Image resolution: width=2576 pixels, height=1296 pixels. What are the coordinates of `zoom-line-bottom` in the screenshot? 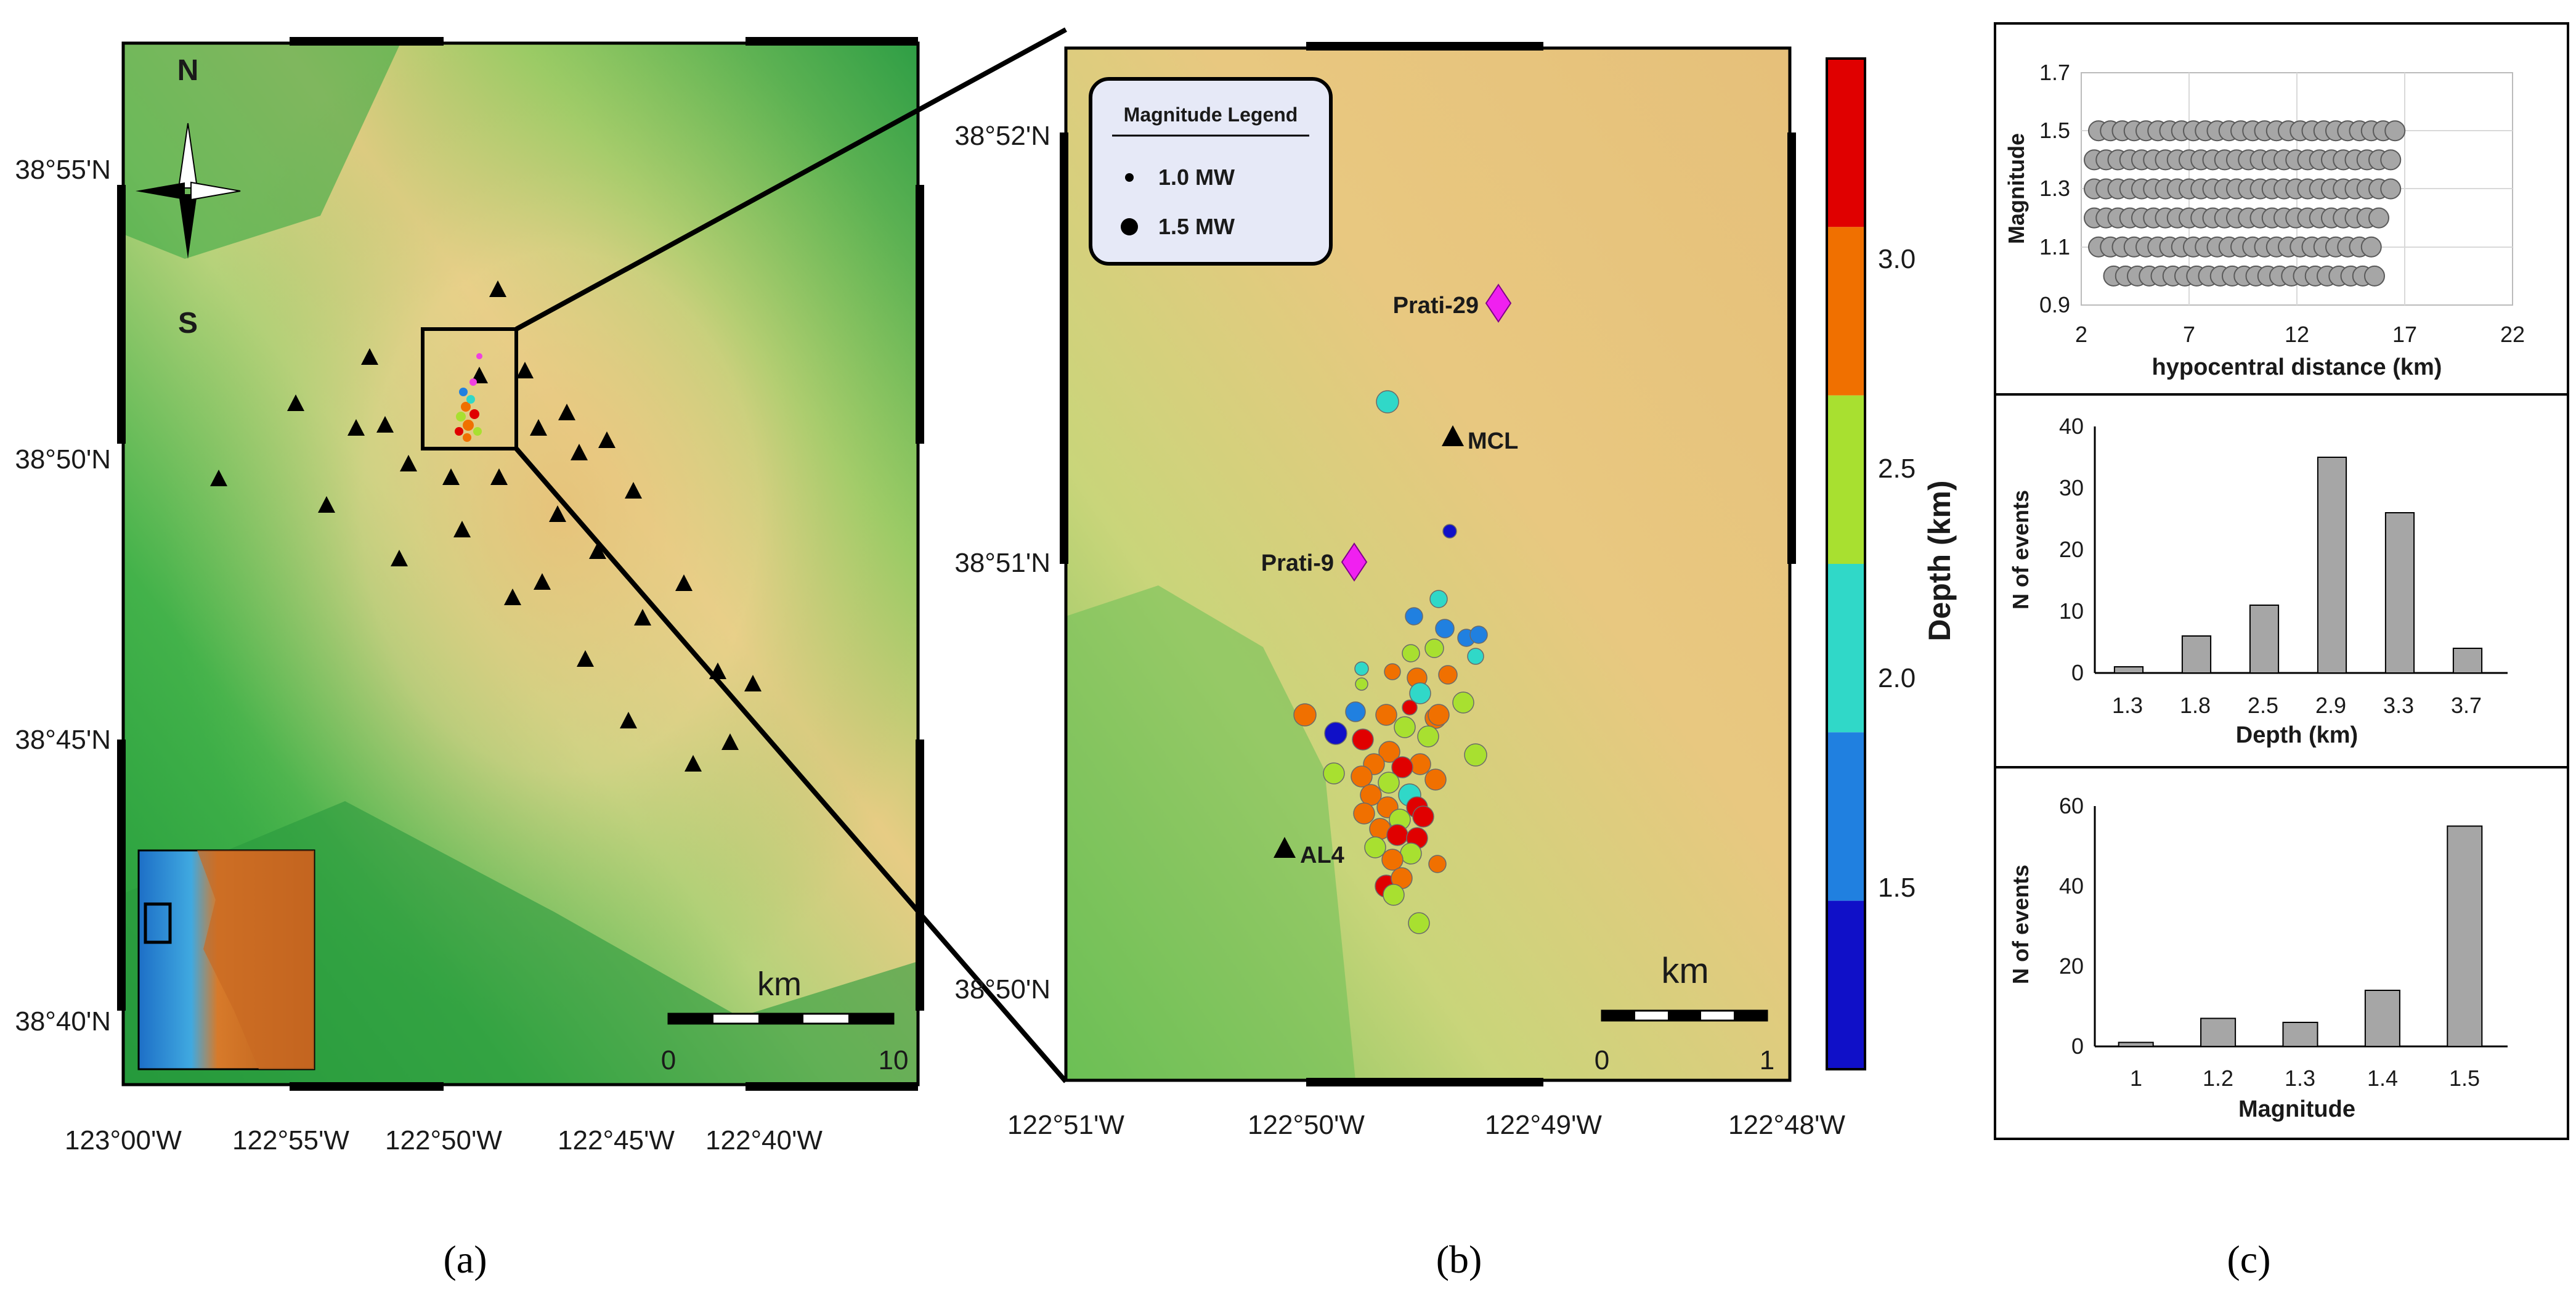 It's located at (791, 765).